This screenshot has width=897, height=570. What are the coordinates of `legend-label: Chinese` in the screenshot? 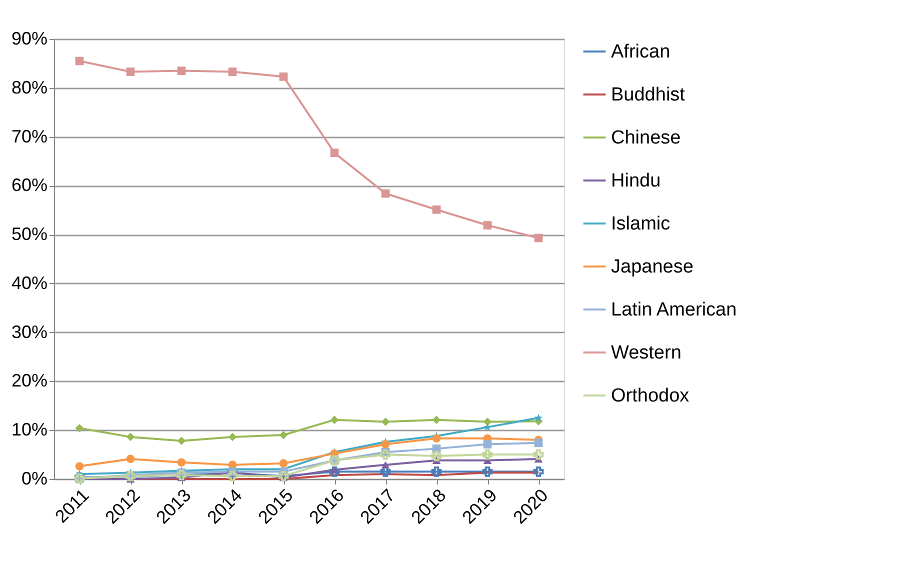 It's located at (646, 138).